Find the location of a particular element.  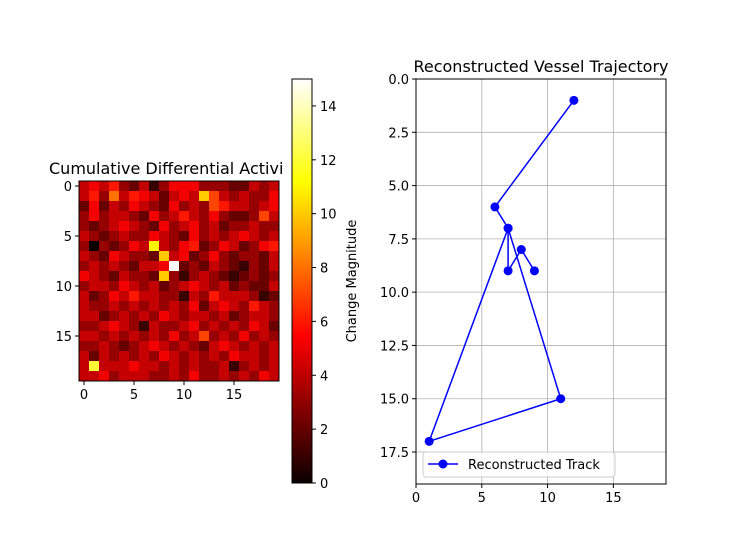

heatmap-x-tick-label: 5 is located at coordinates (134, 395).